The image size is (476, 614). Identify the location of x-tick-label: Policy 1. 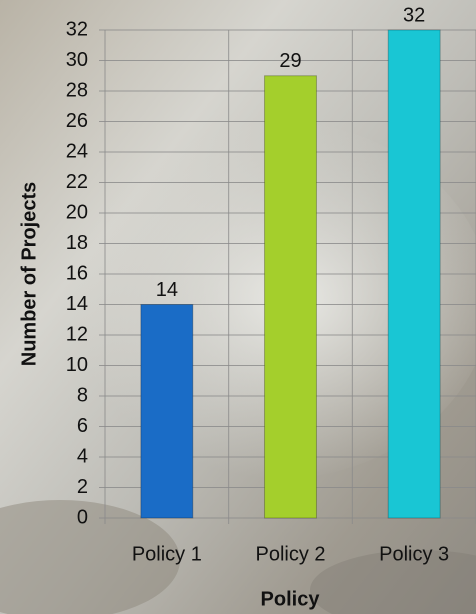
(167, 554).